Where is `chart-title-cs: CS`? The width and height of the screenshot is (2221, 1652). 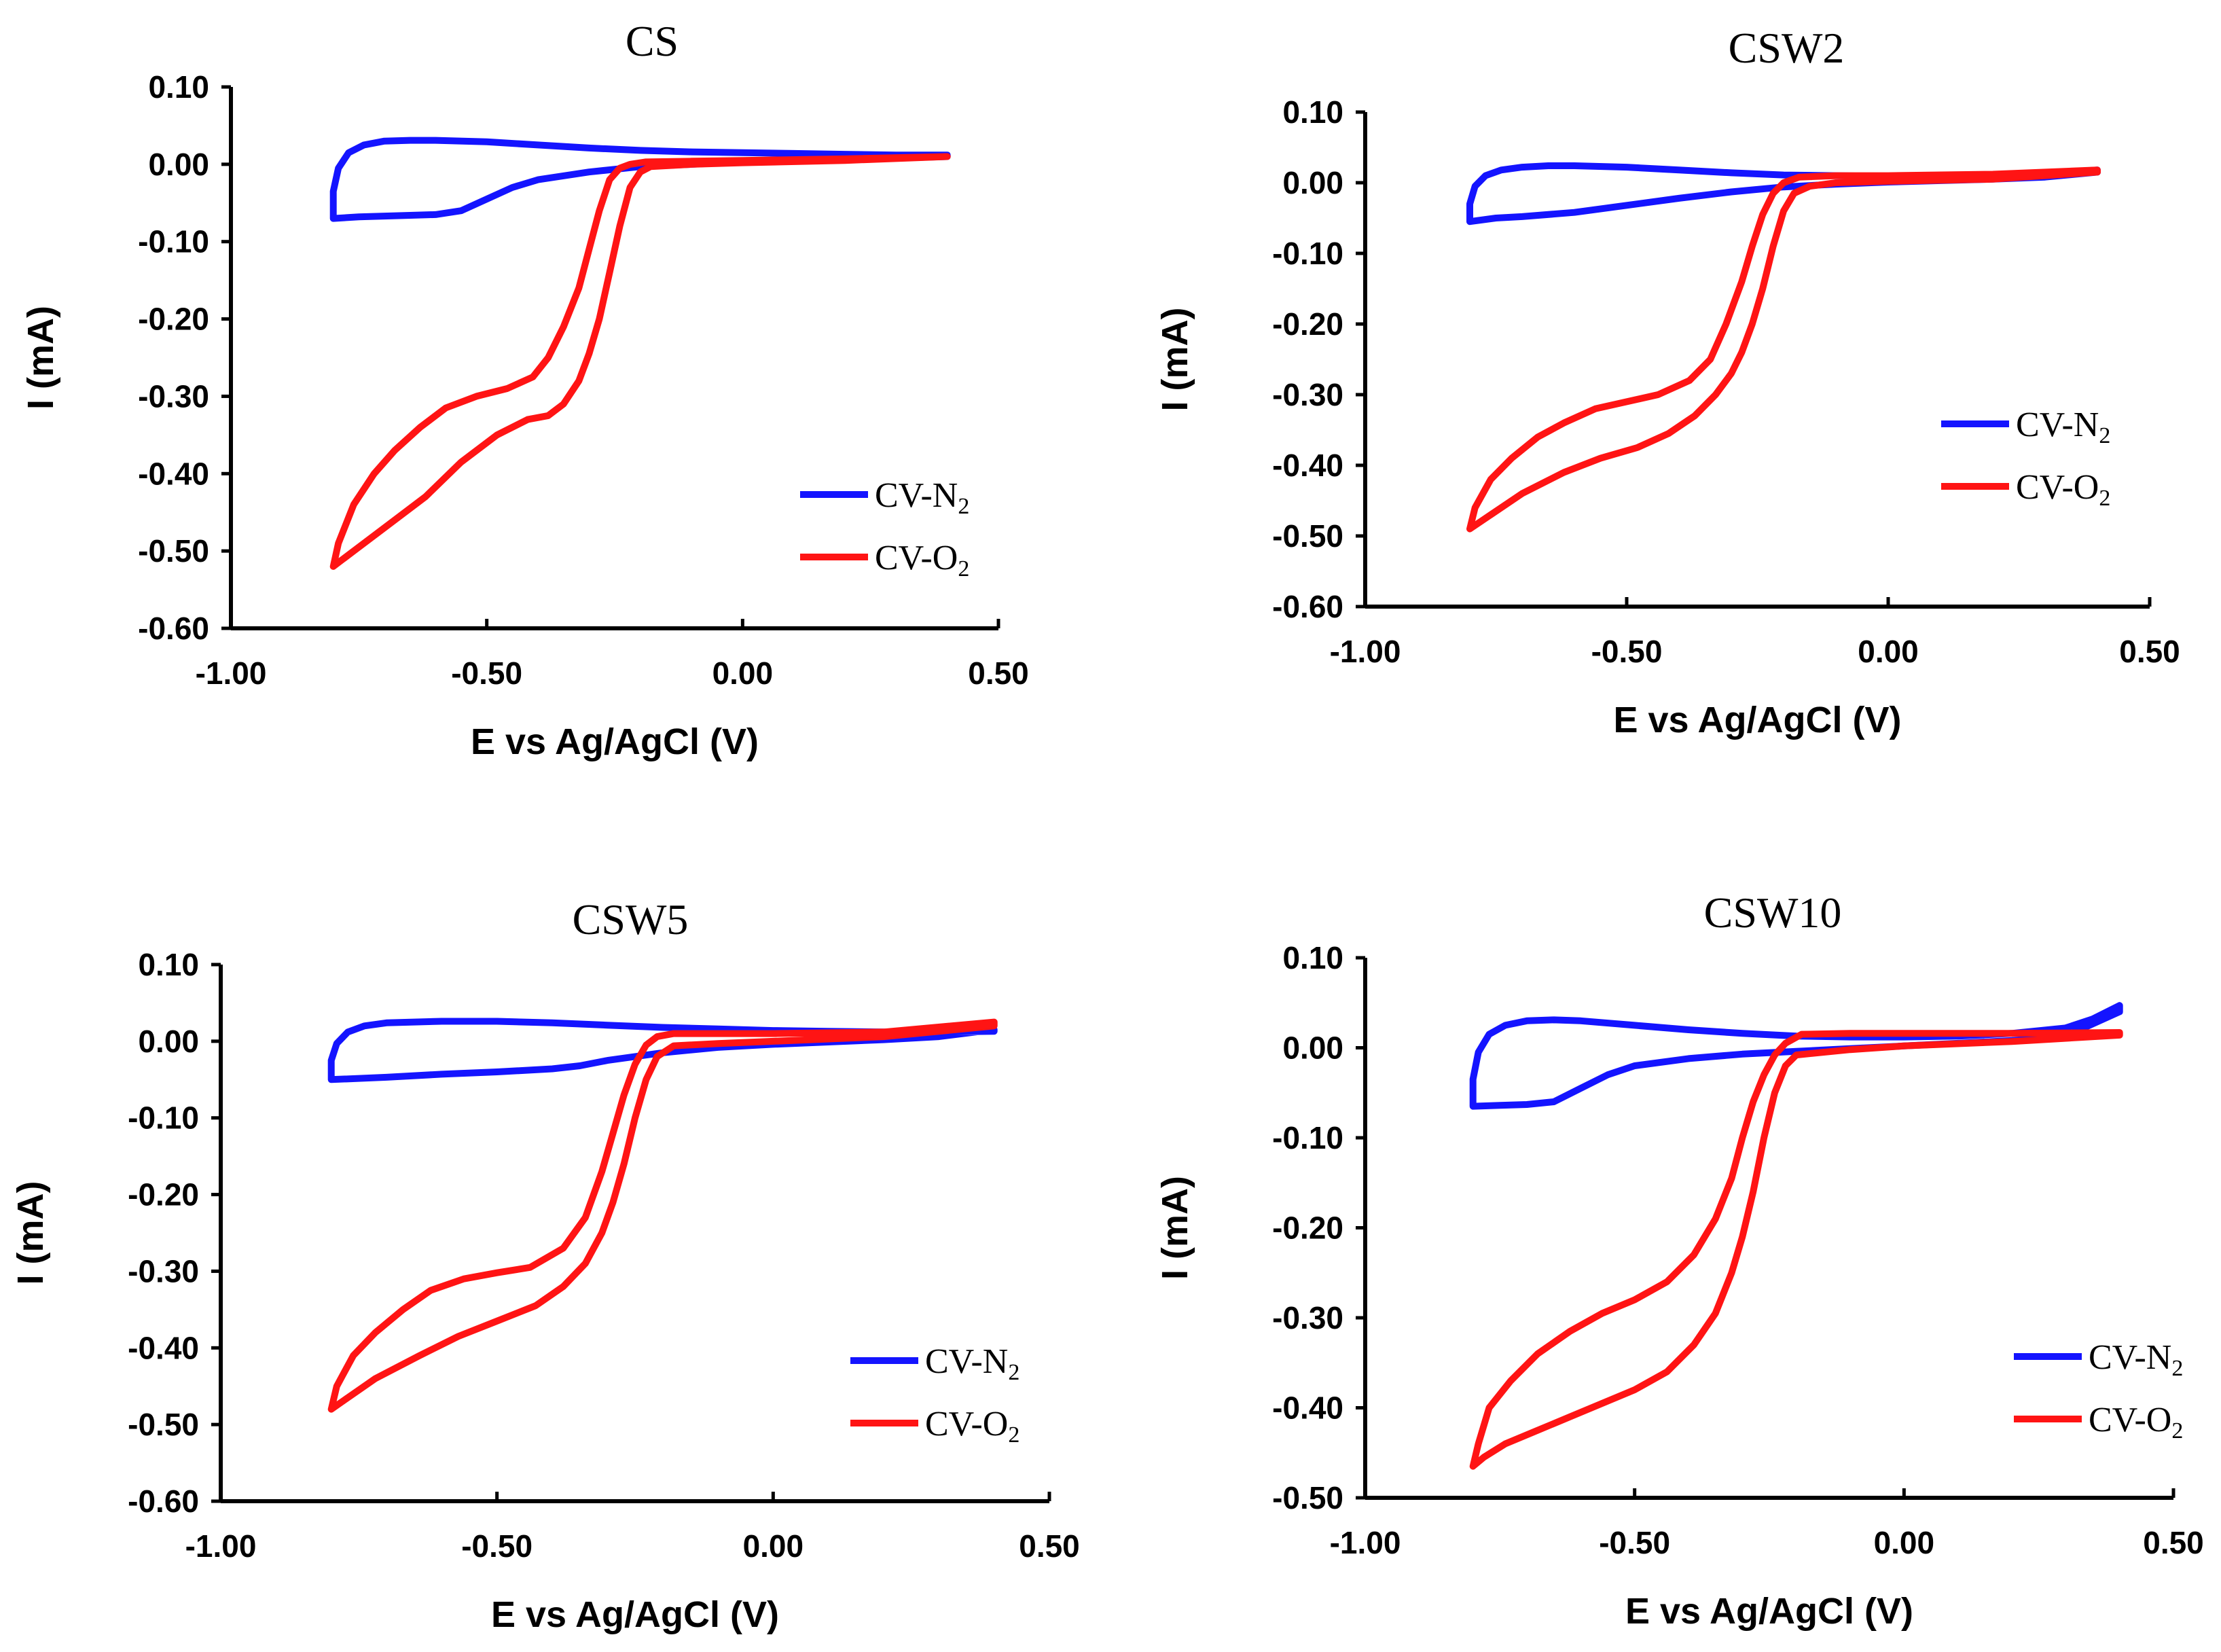 chart-title-cs: CS is located at coordinates (652, 41).